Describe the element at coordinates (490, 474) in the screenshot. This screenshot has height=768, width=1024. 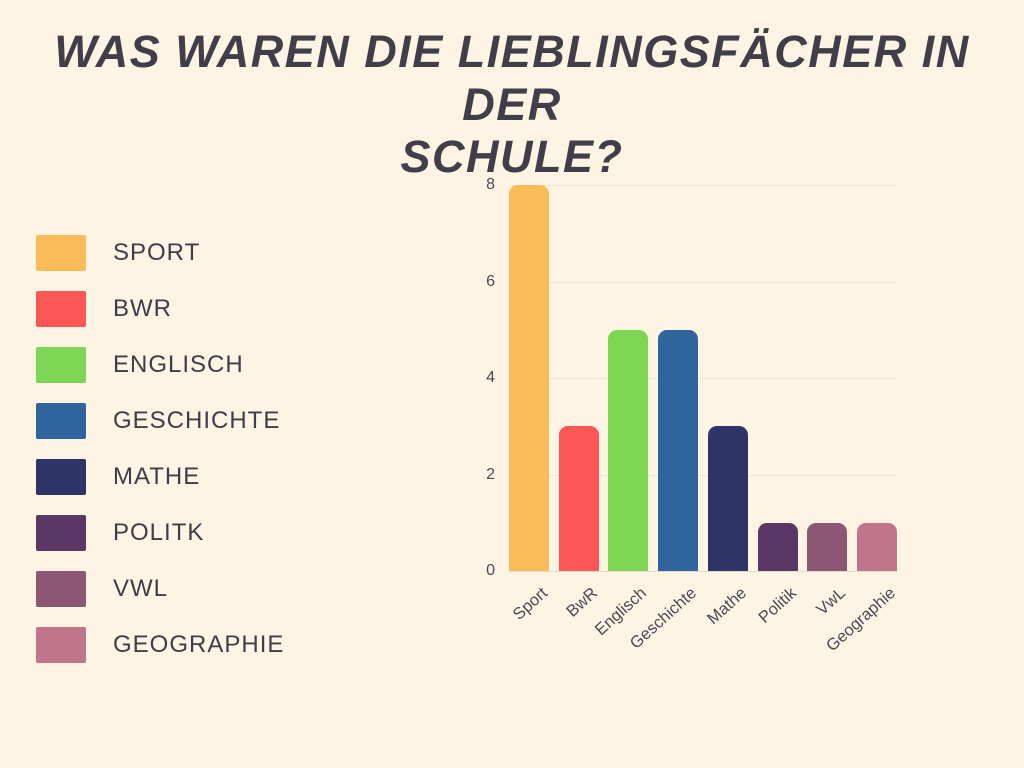
I see `y-tick-label-2: 2` at that location.